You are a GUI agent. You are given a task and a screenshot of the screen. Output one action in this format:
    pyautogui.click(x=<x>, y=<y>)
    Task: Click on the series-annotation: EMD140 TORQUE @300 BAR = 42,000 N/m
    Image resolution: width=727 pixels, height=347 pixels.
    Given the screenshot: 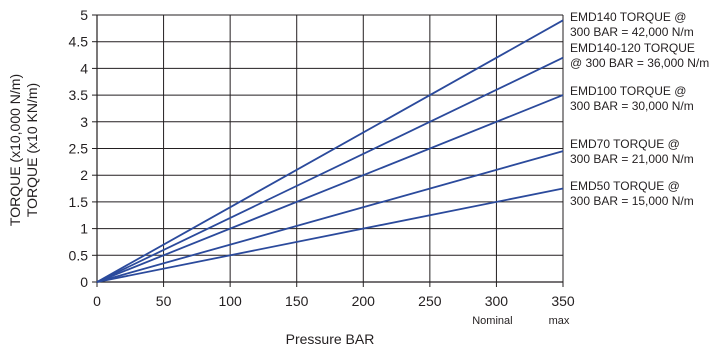 What is the action you would take?
    pyautogui.click(x=632, y=24)
    